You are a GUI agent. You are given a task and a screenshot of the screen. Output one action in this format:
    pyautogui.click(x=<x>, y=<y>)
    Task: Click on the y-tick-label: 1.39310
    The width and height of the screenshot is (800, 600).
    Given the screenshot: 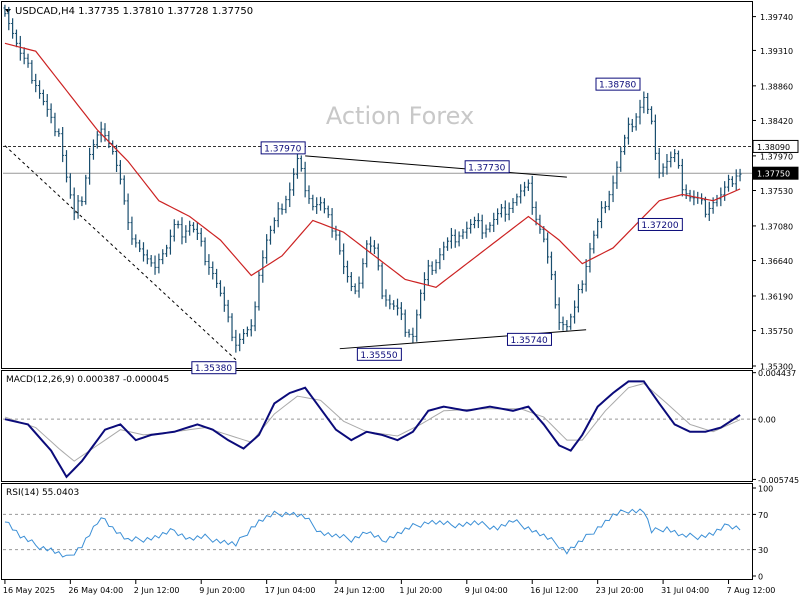 What is the action you would take?
    pyautogui.click(x=776, y=51)
    